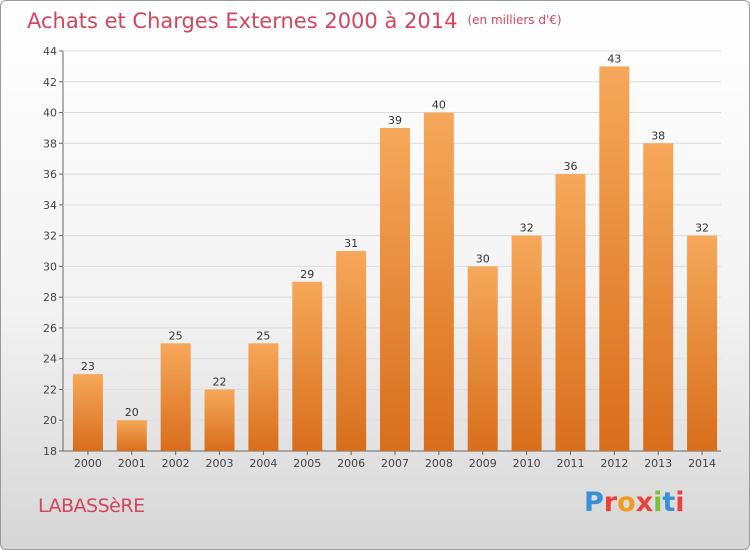 The height and width of the screenshot is (550, 750). What do you see at coordinates (483, 258) in the screenshot?
I see `bar-value-label: 30` at bounding box center [483, 258].